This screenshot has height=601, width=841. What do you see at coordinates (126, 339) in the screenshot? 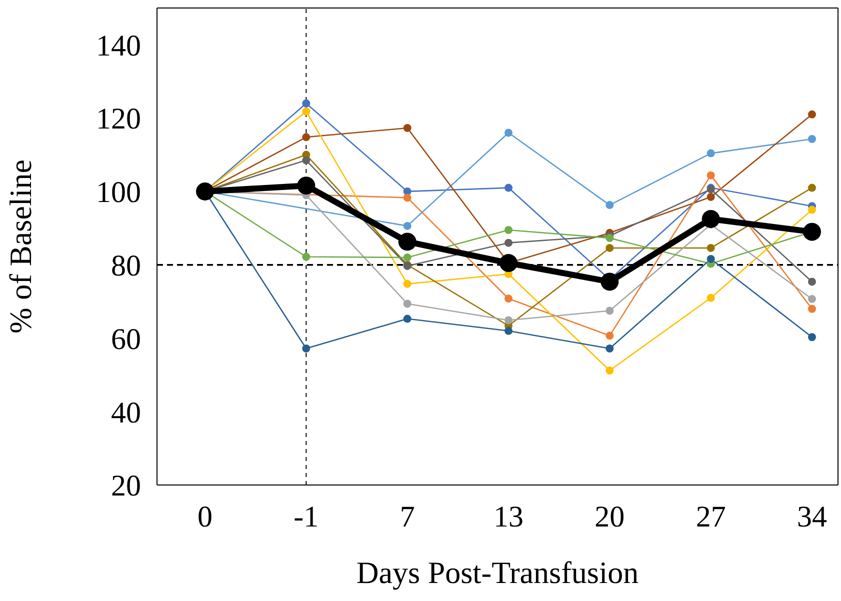
I see `y-tick-label: 60` at bounding box center [126, 339].